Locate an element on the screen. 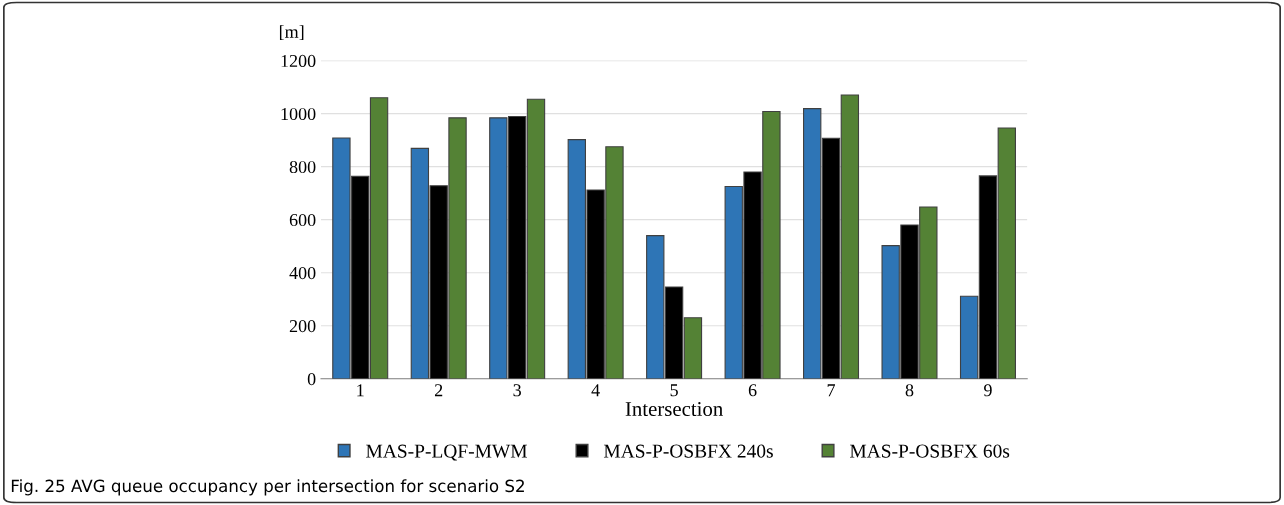  y-tick-label: 200 is located at coordinates (302, 326).